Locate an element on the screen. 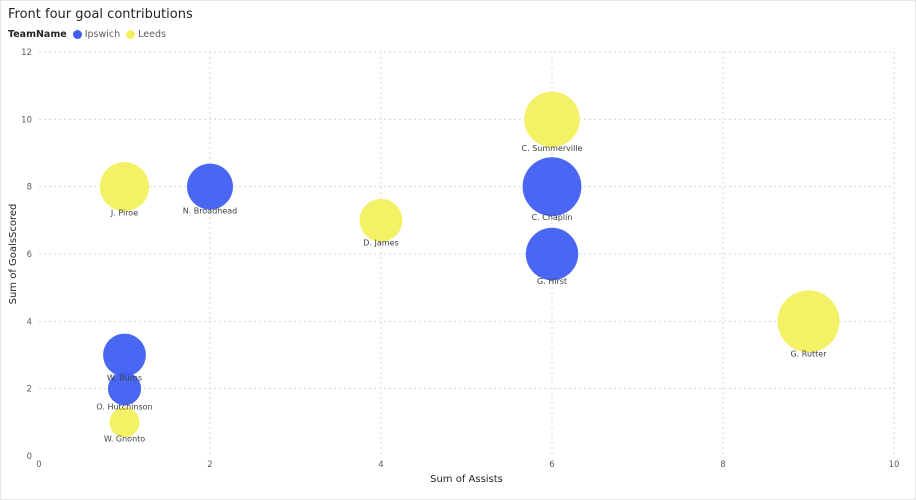  bubble-o-hutchinson is located at coordinates (124, 389).